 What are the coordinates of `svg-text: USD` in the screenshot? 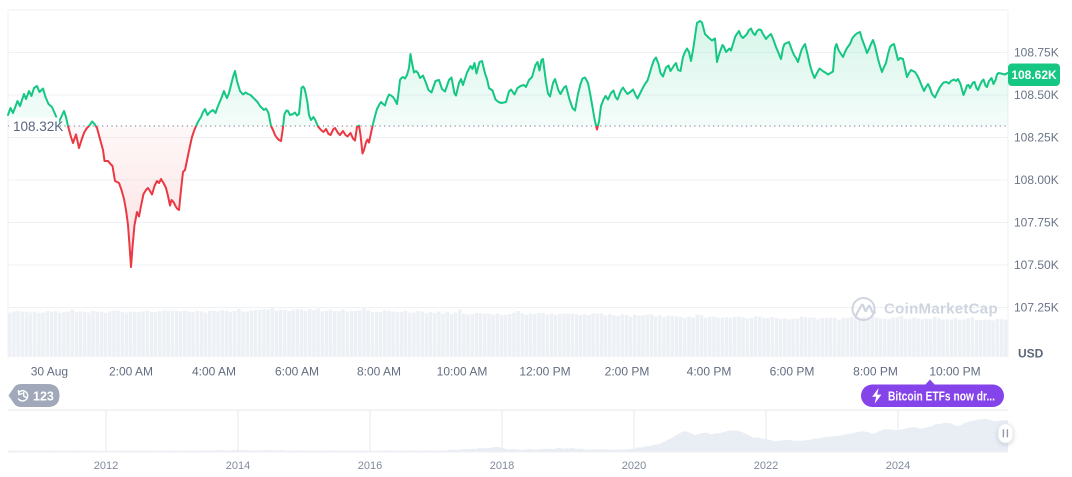 It's located at (1031, 354).